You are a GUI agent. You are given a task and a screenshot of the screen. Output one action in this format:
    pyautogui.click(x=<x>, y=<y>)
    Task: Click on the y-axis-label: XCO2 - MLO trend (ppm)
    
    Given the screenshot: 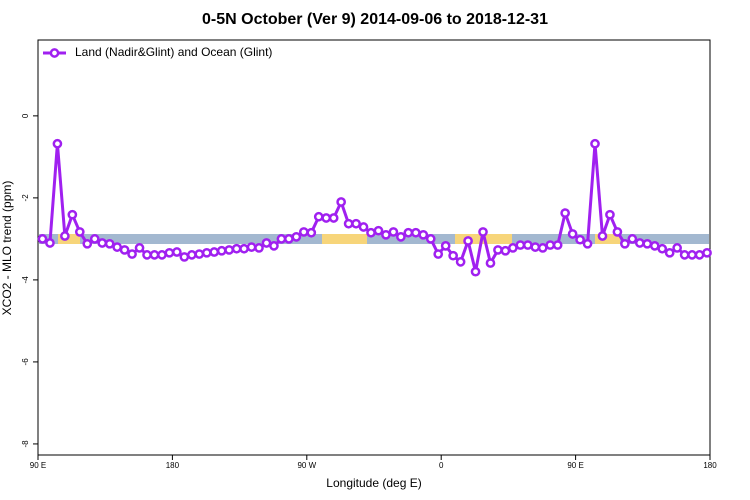 What is the action you would take?
    pyautogui.click(x=7, y=248)
    